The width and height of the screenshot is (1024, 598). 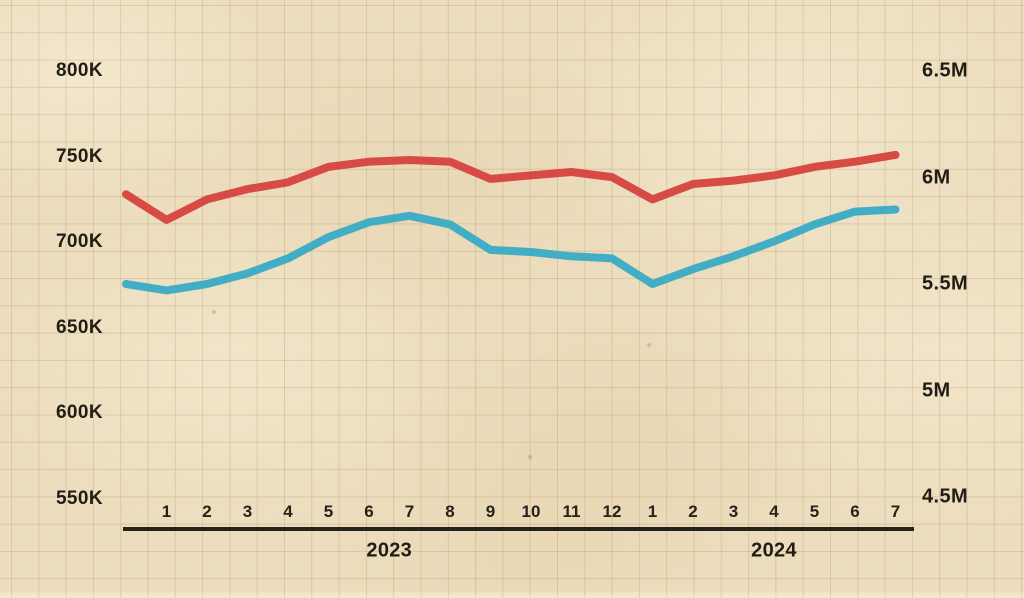 What do you see at coordinates (79, 70) in the screenshot?
I see `y-axis-left-tick-label: 800K` at bounding box center [79, 70].